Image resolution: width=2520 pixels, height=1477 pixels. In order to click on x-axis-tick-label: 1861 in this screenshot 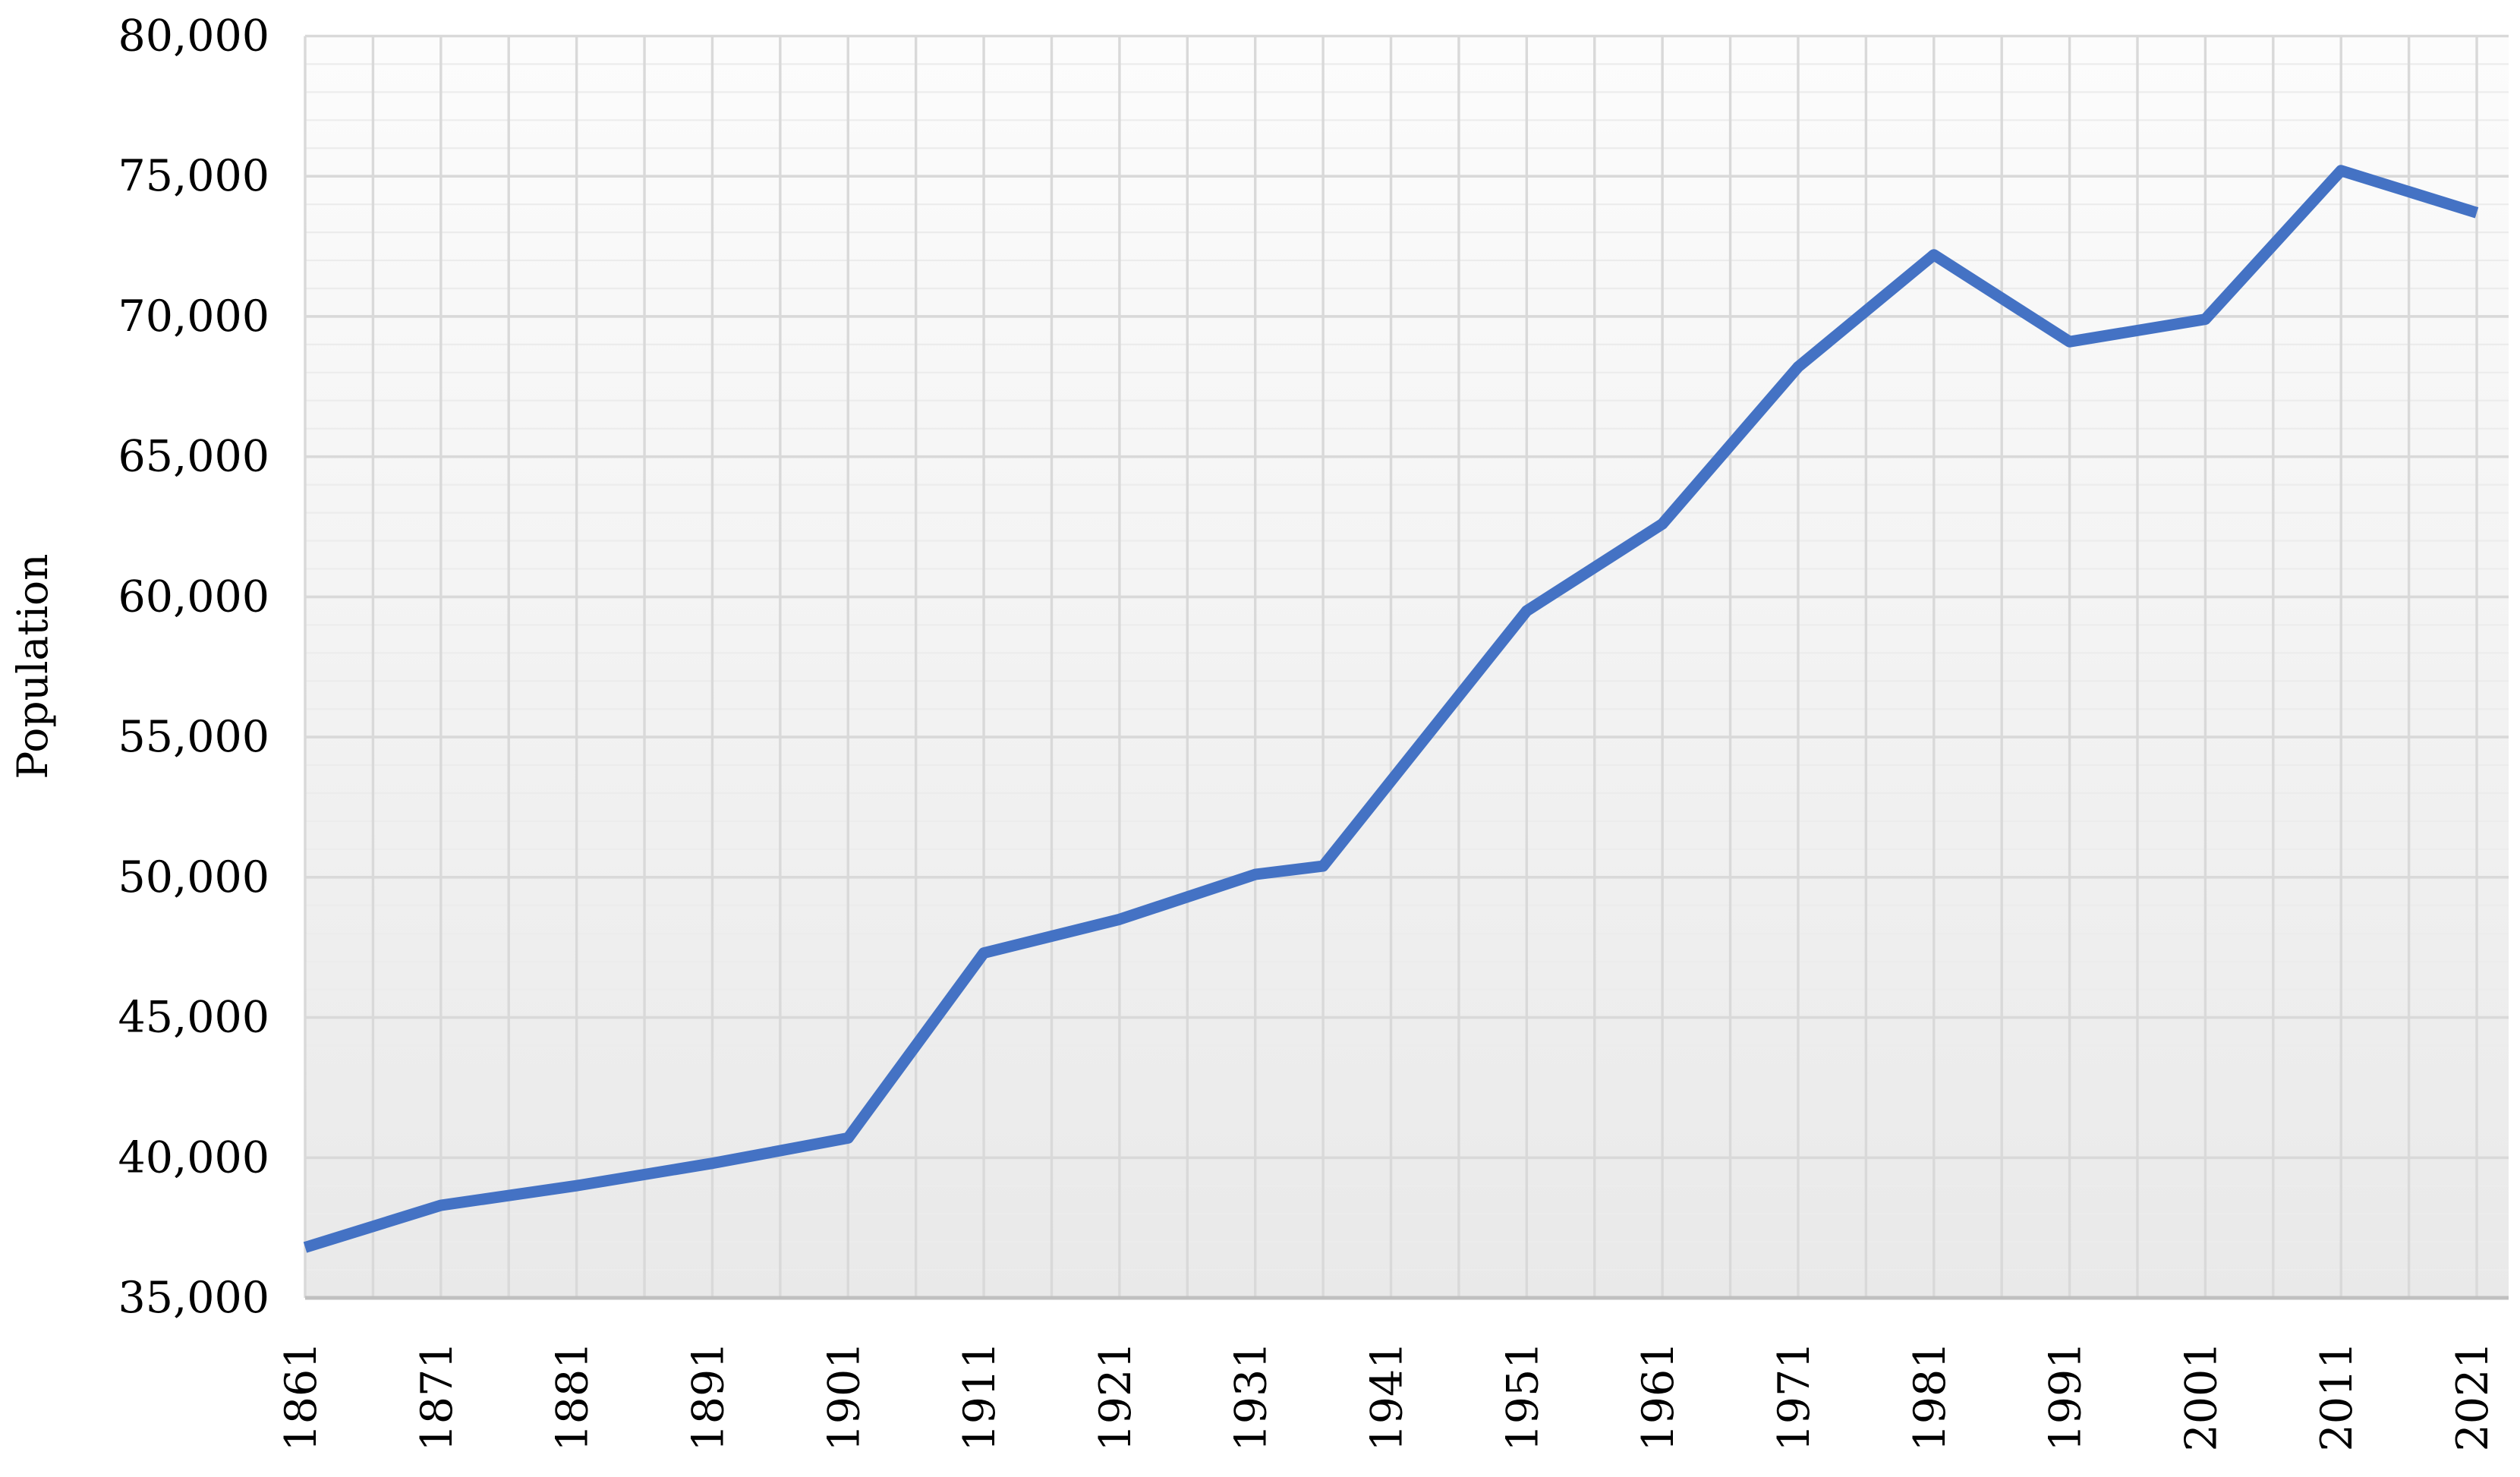, I will do `click(301, 1396)`.